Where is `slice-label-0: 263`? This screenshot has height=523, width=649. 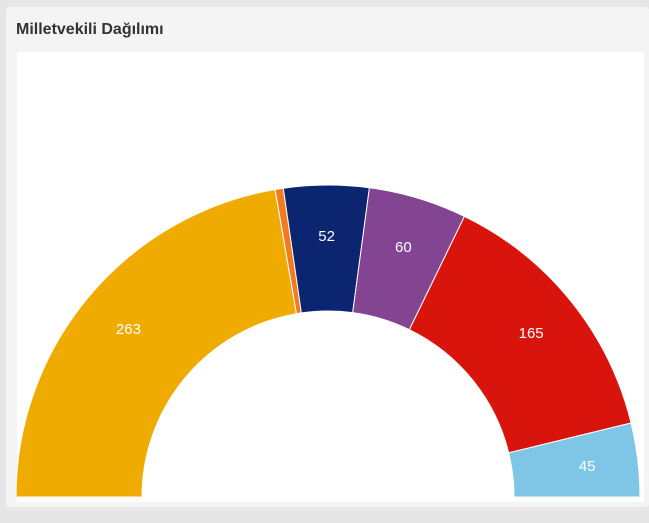 slice-label-0: 263 is located at coordinates (128, 329).